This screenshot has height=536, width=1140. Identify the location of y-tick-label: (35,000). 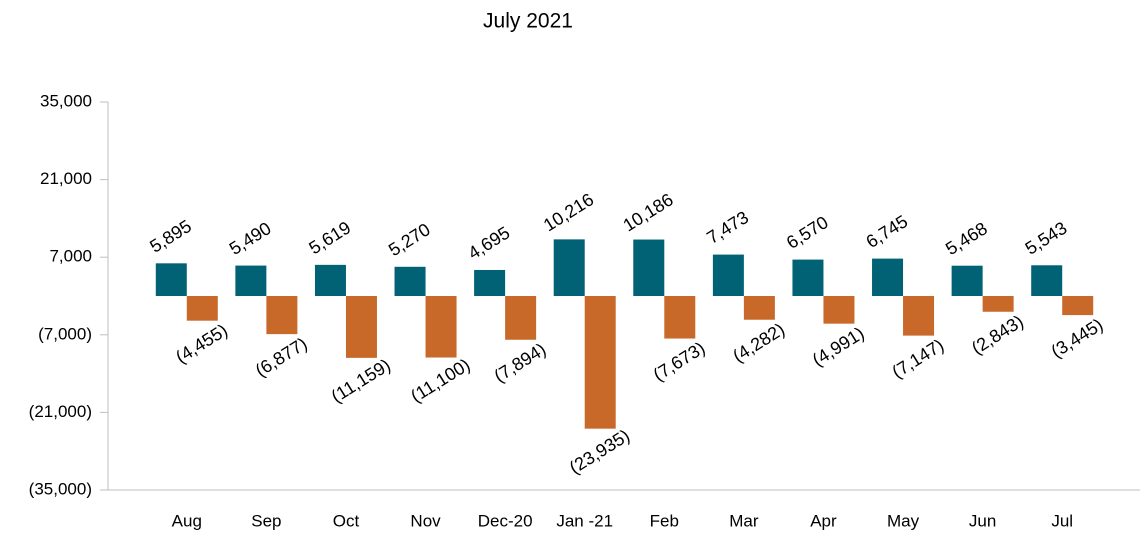
(60, 488).